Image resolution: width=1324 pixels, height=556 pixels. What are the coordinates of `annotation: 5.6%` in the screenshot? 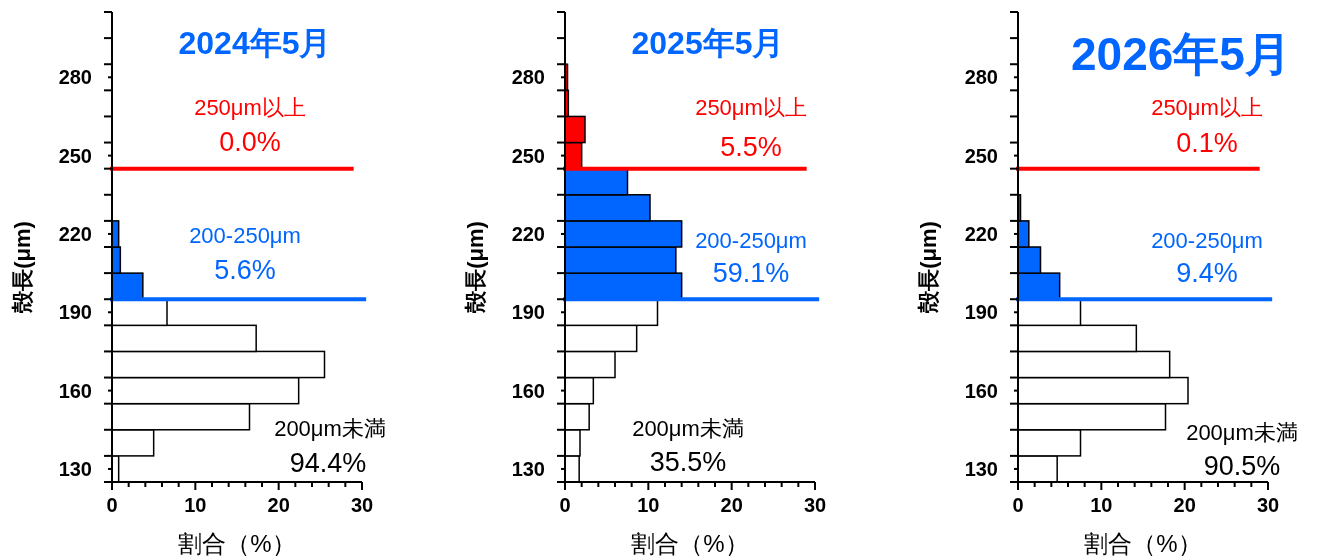 It's located at (245, 270).